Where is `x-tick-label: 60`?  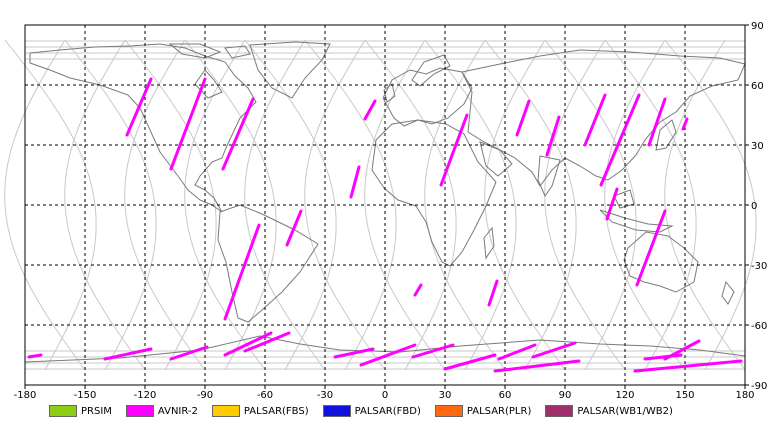 x-tick-label: 60 is located at coordinates (505, 395).